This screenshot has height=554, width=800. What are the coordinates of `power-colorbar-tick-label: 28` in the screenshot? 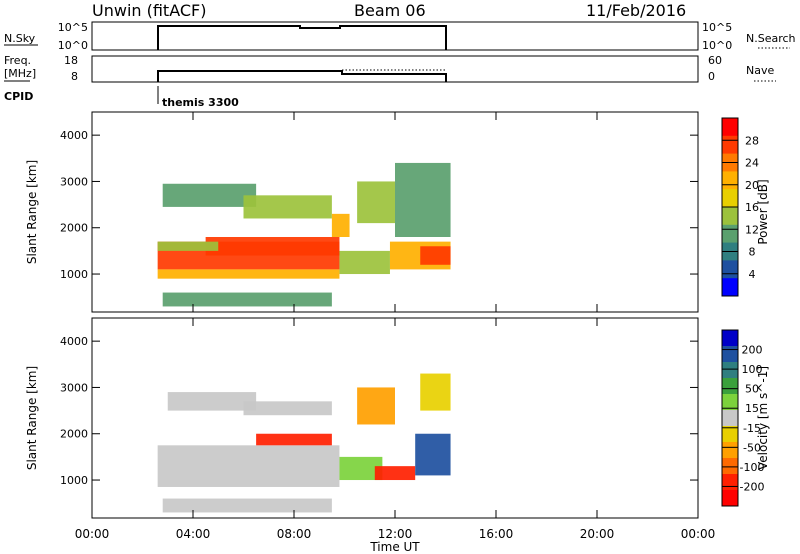 It's located at (752, 140).